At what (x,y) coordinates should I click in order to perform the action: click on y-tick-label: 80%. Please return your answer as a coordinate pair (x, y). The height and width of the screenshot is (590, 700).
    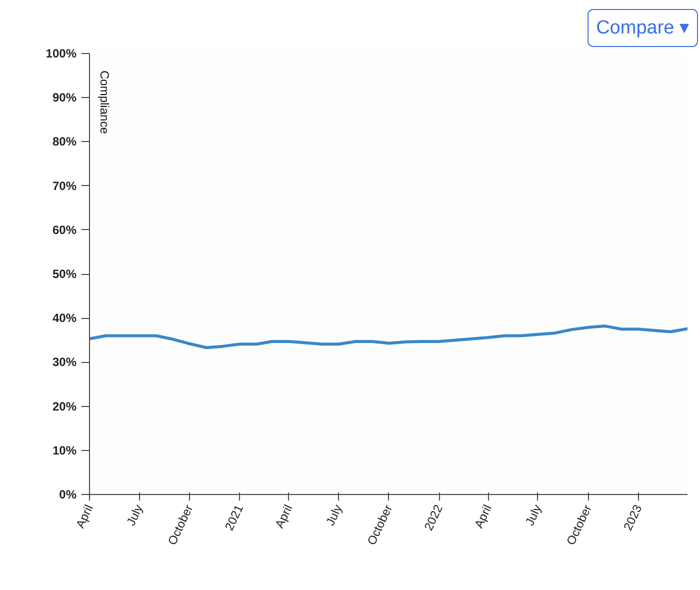
    Looking at the image, I should click on (64, 141).